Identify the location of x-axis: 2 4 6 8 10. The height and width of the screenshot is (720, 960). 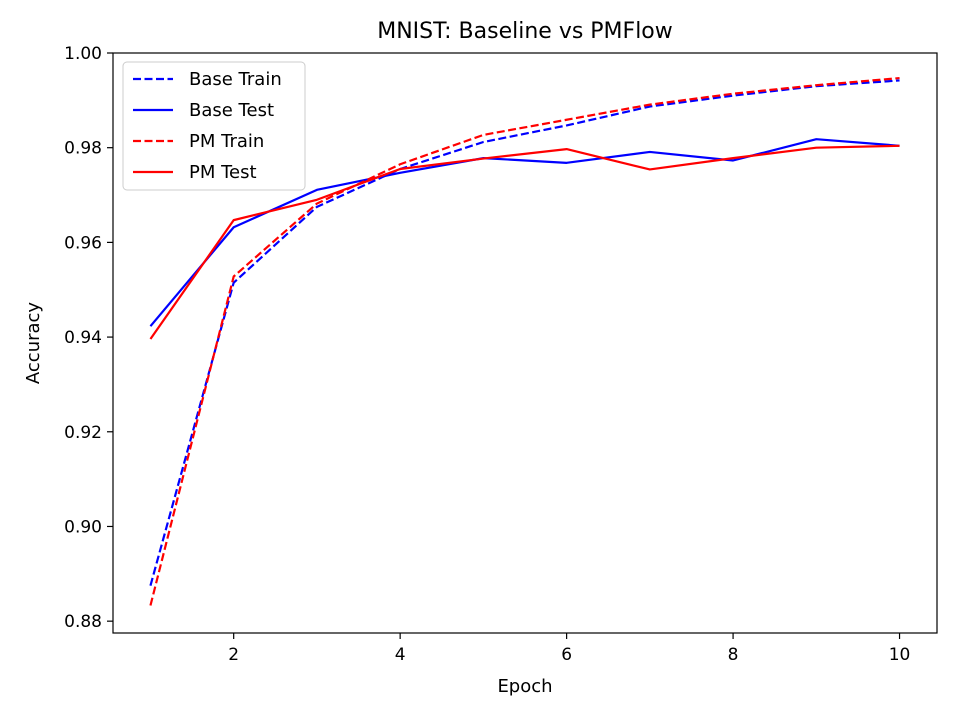
(569, 649).